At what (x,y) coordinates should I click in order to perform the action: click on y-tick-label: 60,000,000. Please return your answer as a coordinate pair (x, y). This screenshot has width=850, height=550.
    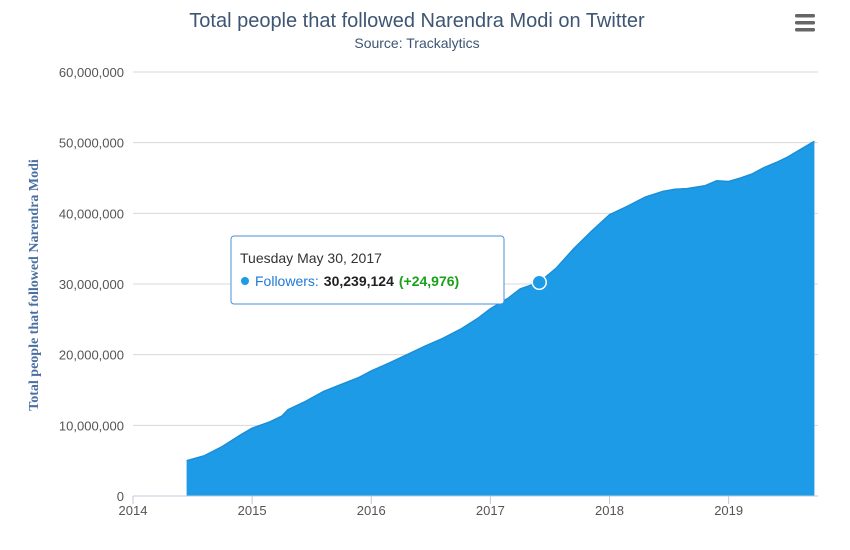
    Looking at the image, I should click on (91, 72).